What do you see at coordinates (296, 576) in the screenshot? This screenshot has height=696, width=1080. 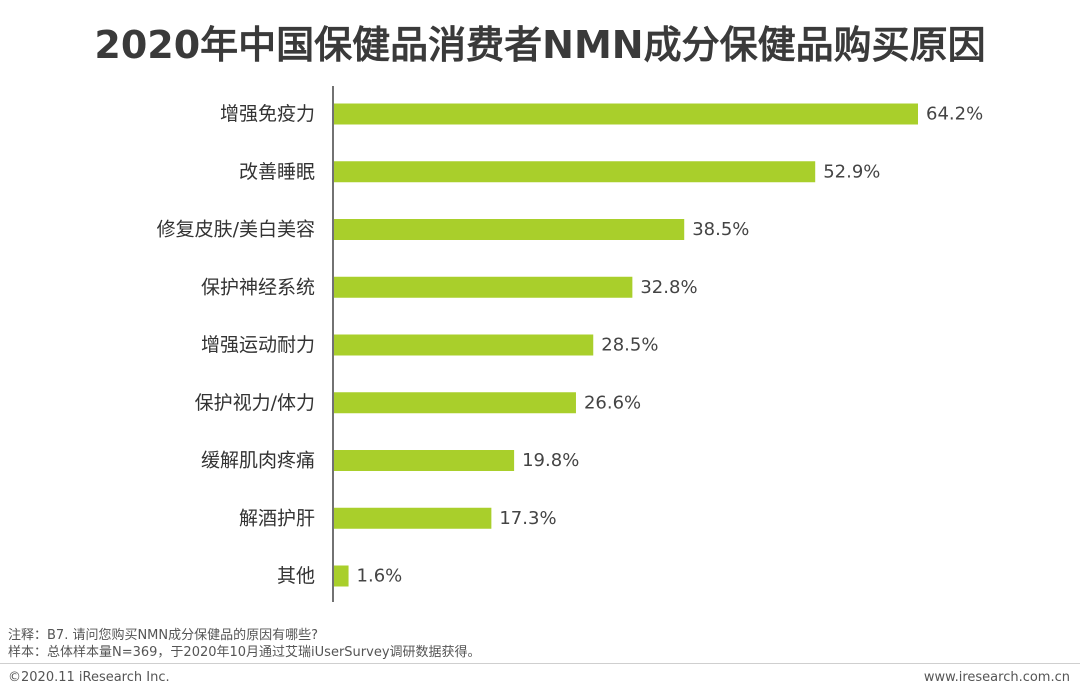 I see `category-label: 其他` at bounding box center [296, 576].